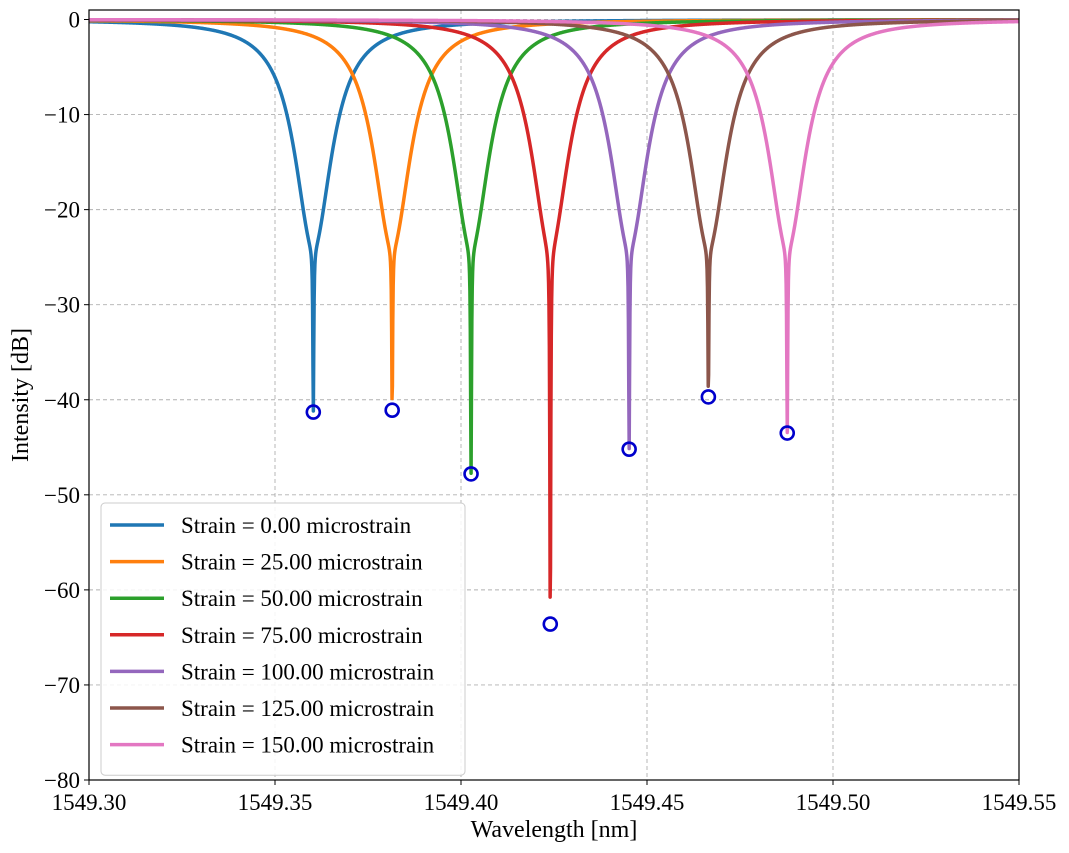 The width and height of the screenshot is (1069, 853). I want to click on y-tick-label: 0, so click(75, 20).